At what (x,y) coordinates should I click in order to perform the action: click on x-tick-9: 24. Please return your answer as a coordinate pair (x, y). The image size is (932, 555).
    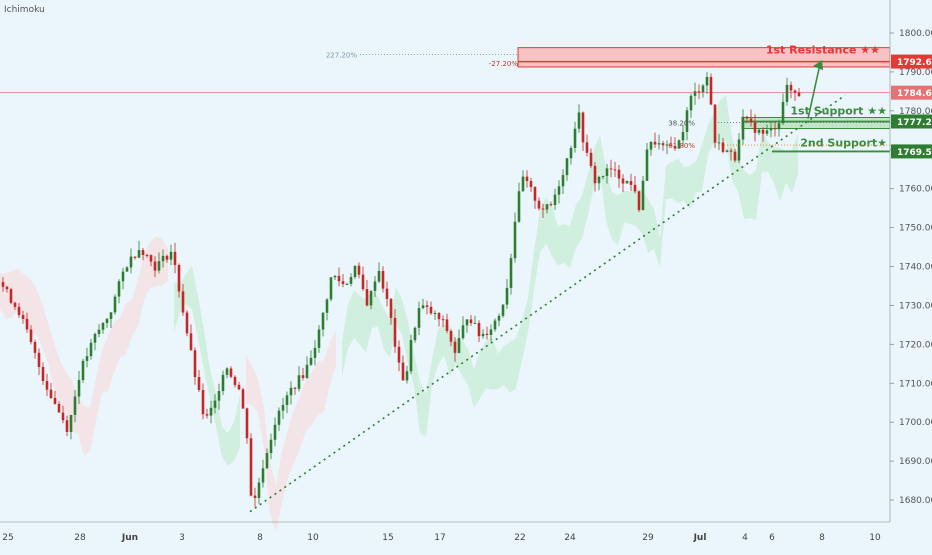
    Looking at the image, I should click on (570, 538).